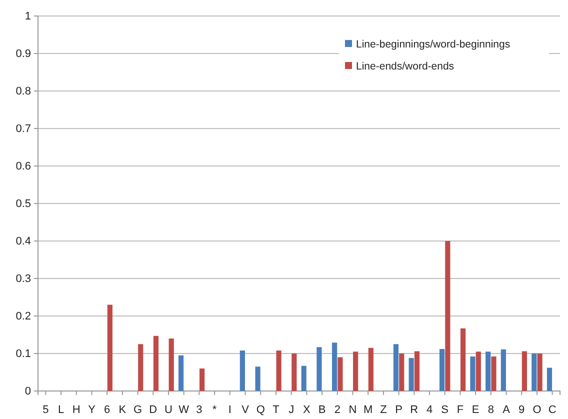 This screenshot has height=419, width=568. I want to click on x-tick-label: Q, so click(261, 410).